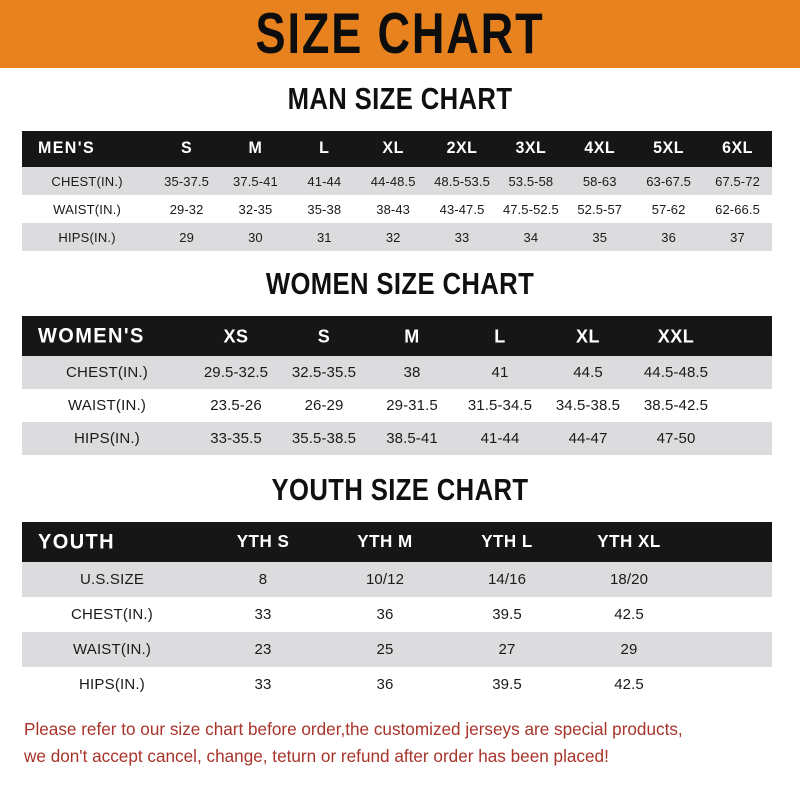 Image resolution: width=800 pixels, height=800 pixels. Describe the element at coordinates (629, 541) in the screenshot. I see `column-header-youth-3: YTH XL` at that location.